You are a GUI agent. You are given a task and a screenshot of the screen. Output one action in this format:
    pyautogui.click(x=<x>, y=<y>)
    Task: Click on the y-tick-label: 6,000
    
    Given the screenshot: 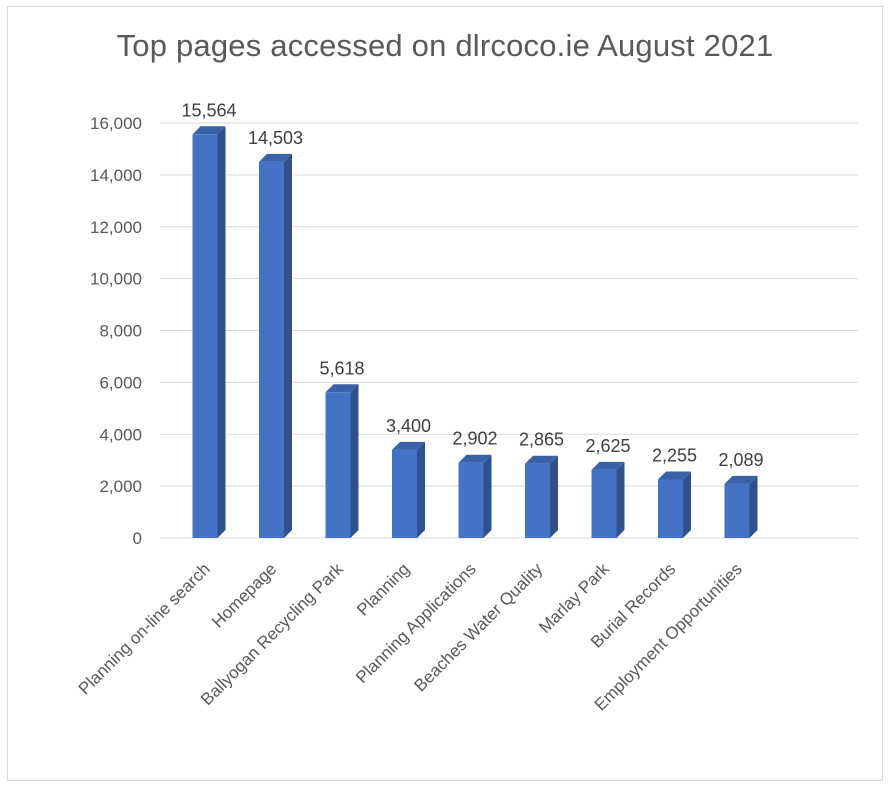 What is the action you would take?
    pyautogui.click(x=120, y=382)
    